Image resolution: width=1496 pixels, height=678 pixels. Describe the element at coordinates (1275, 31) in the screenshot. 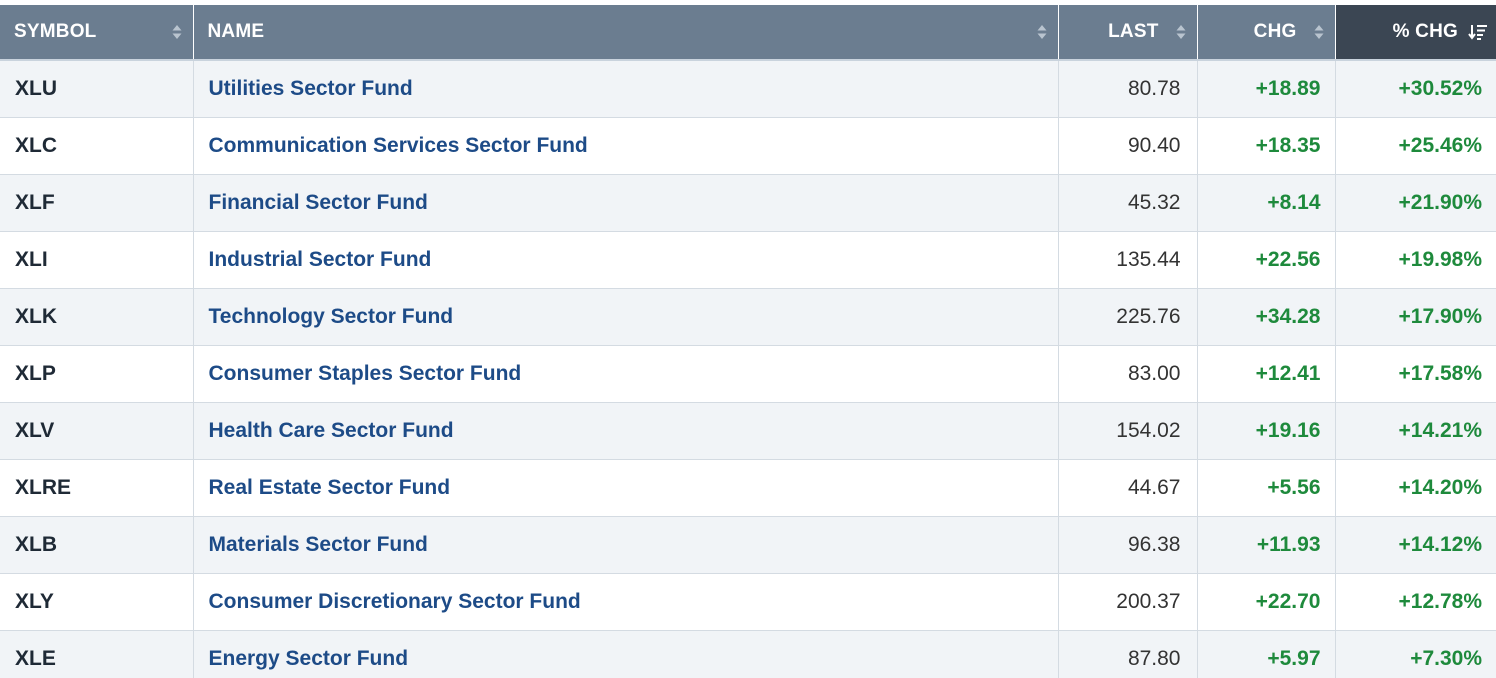

I see `column-header-chg-label: CHG` at that location.